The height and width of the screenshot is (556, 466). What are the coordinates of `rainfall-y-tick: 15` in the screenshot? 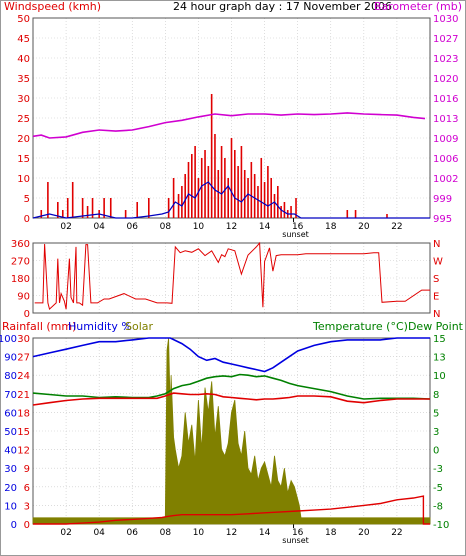 It's located at (23, 432).